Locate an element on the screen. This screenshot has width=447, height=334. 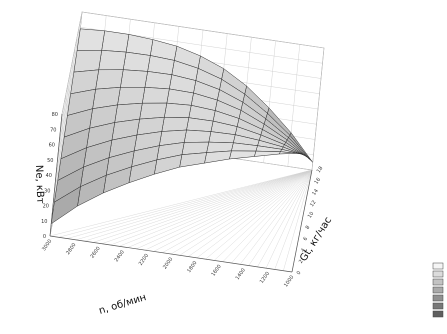
y-tick-label: 16 is located at coordinates (318, 181).